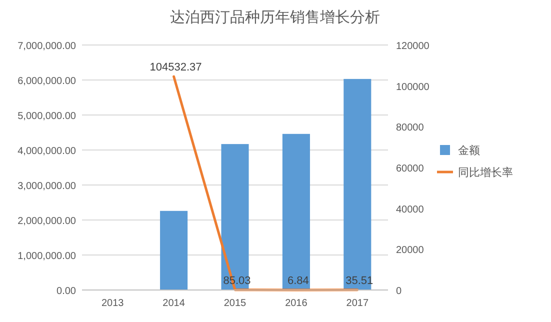 Image resolution: width=551 pixels, height=322 pixels. Describe the element at coordinates (485, 172) in the screenshot. I see `legend-label: 同比增长率` at that location.